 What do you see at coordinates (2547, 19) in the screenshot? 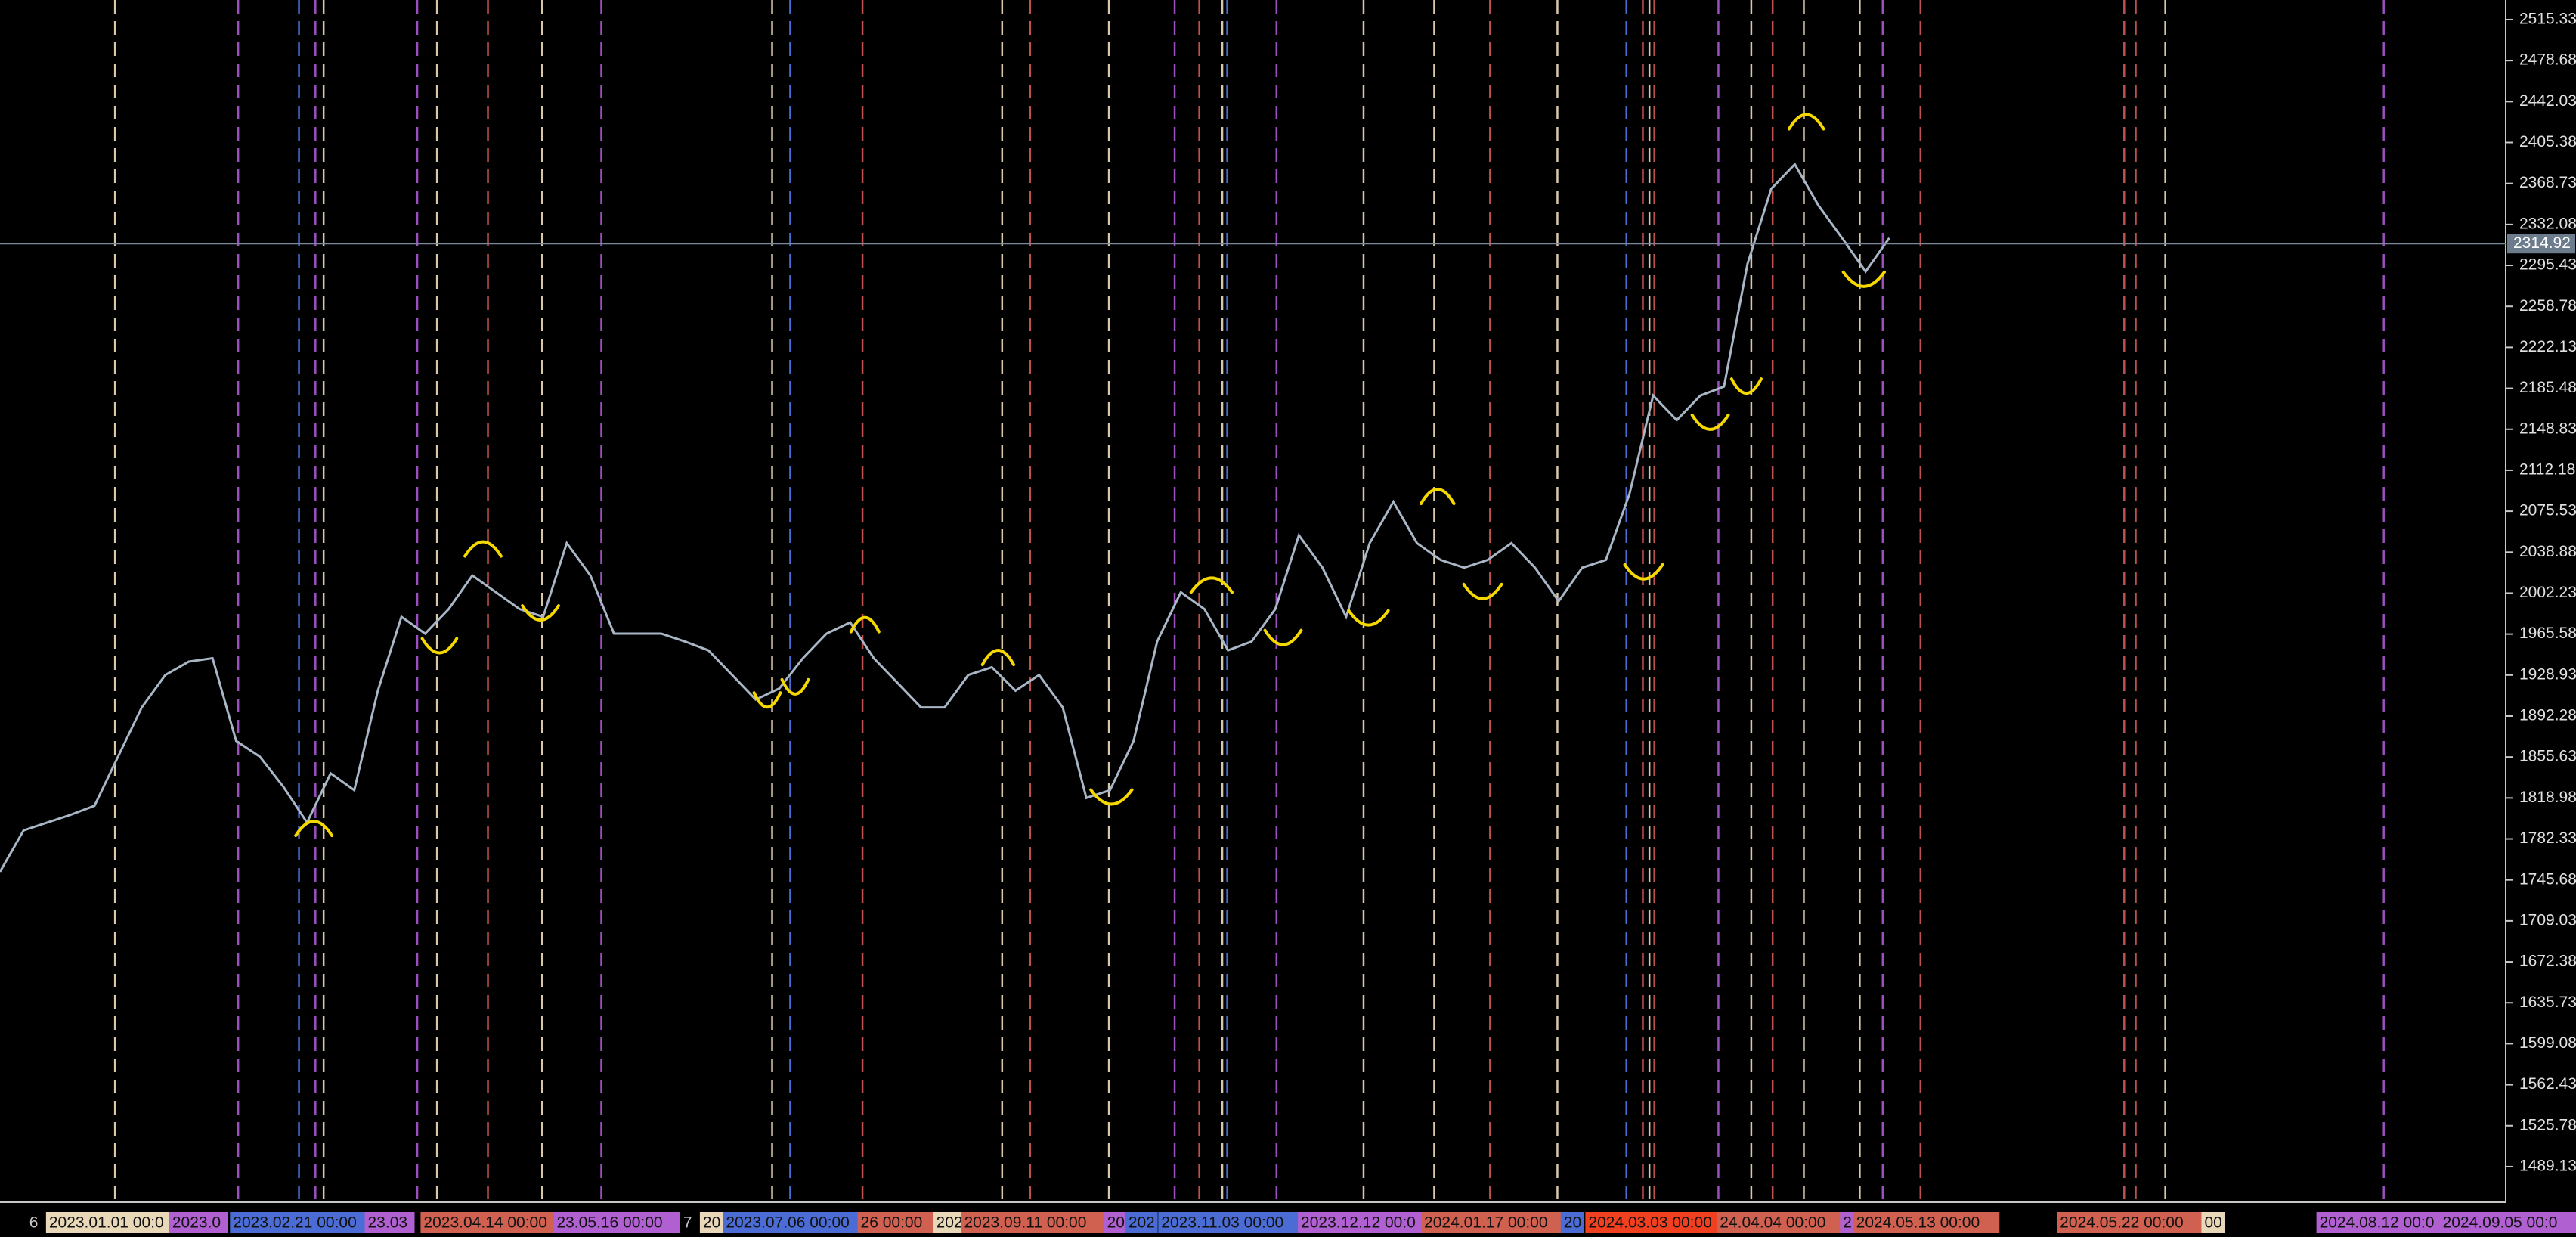
I see `y-tick-label: 2515.33` at bounding box center [2547, 19].